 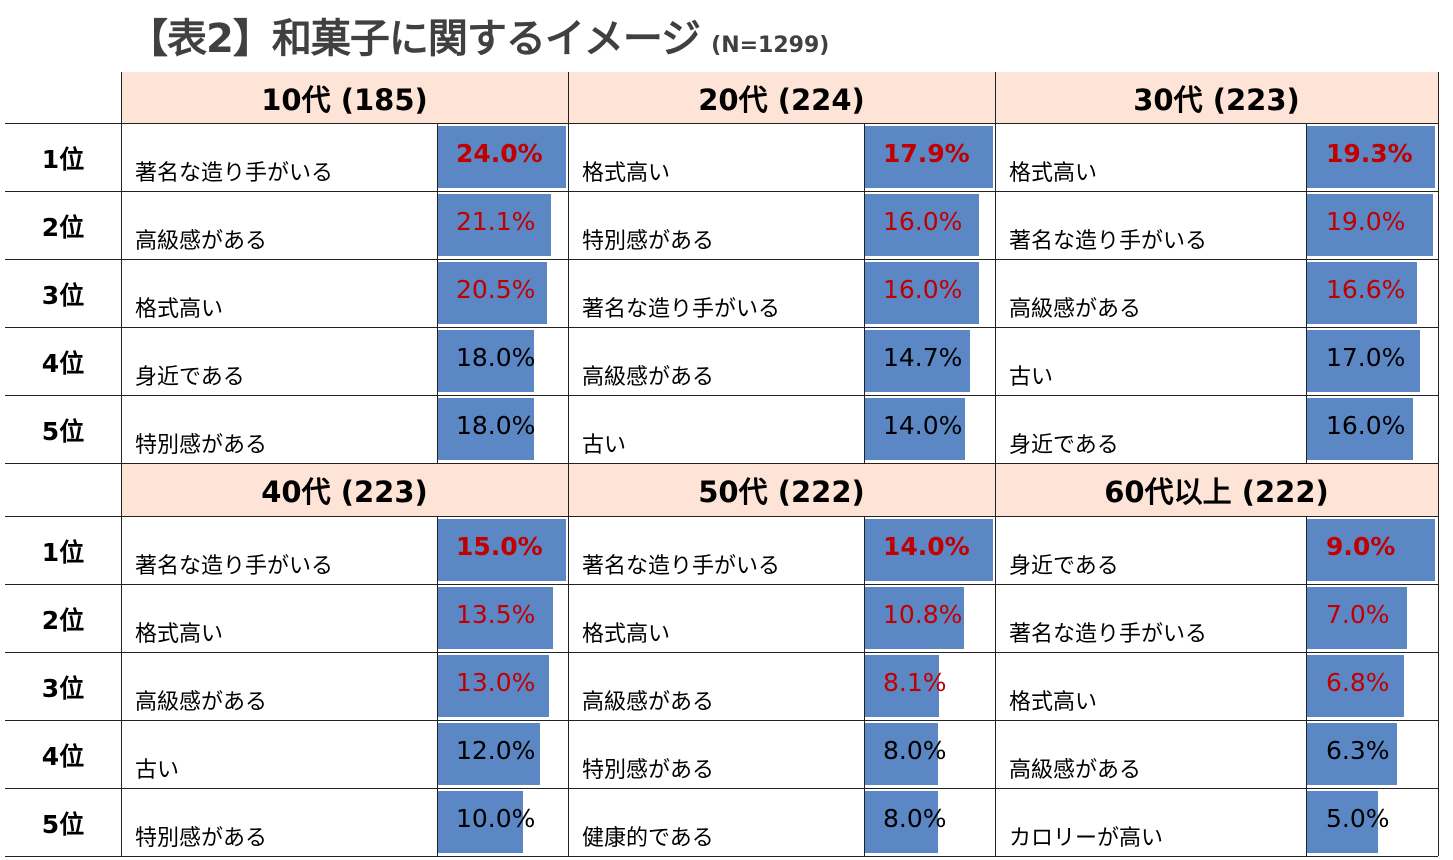 What do you see at coordinates (781, 618) in the screenshot?
I see `ranking-cell: 格式高い 10.8%` at bounding box center [781, 618].